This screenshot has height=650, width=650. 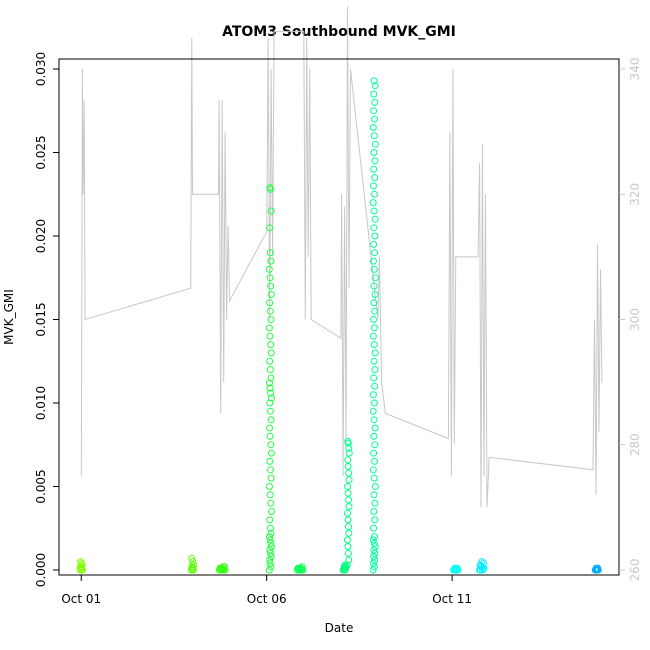 I want to click on y-tick-label: 0.015, so click(x=41, y=319).